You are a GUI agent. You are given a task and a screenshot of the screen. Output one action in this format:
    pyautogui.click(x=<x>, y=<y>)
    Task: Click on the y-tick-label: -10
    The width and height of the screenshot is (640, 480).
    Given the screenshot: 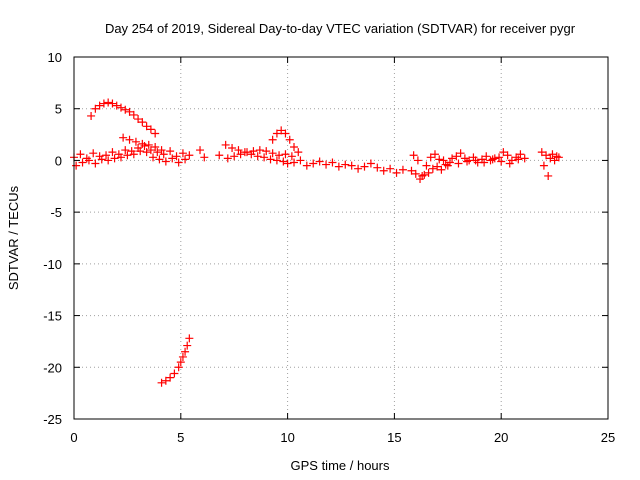 What is the action you would take?
    pyautogui.click(x=52, y=264)
    